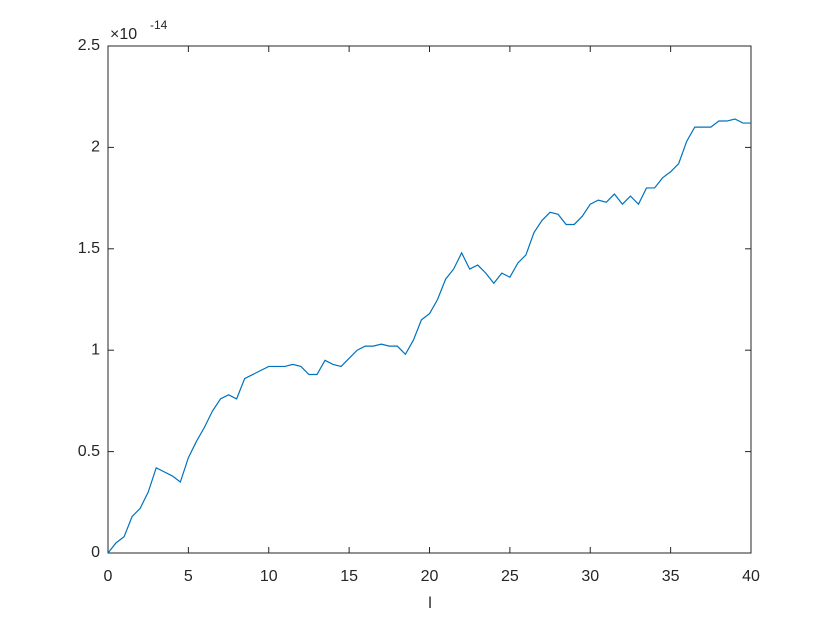 This screenshot has height=623, width=830. I want to click on x-tick-label: 15, so click(349, 576).